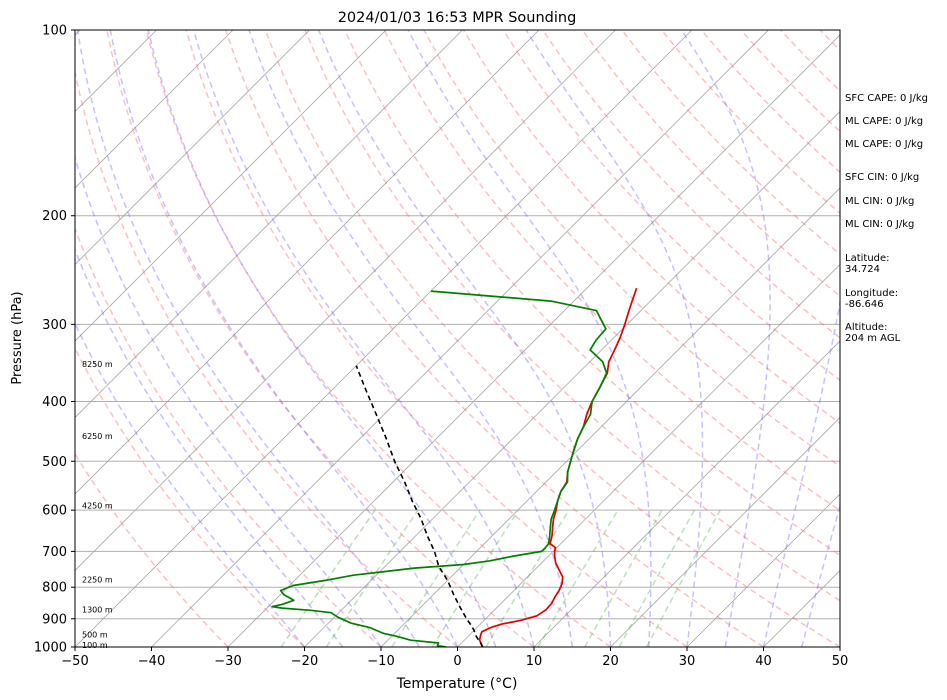 The width and height of the screenshot is (947, 700). Describe the element at coordinates (151, 661) in the screenshot. I see `x-tick-label: −40` at that location.